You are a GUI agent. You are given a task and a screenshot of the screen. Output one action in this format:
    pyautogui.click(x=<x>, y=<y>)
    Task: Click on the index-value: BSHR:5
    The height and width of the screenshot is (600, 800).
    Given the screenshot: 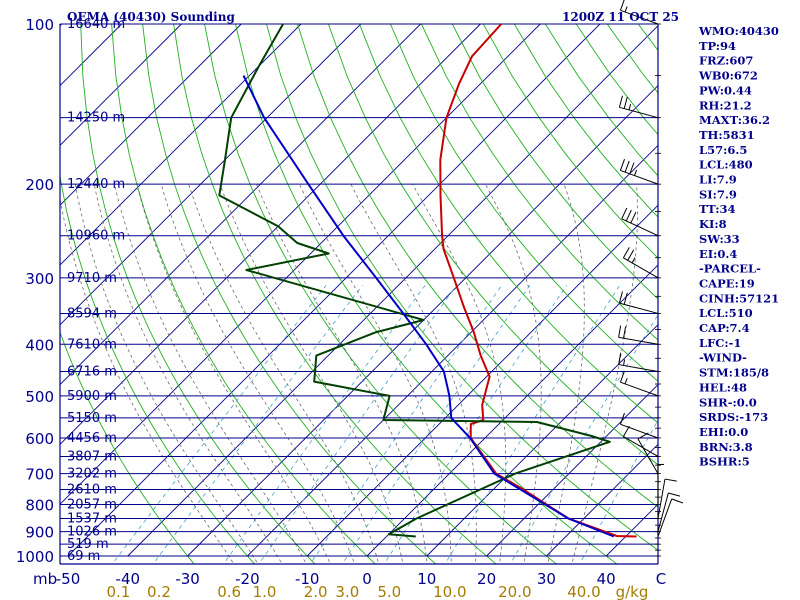 What is the action you would take?
    pyautogui.click(x=724, y=462)
    